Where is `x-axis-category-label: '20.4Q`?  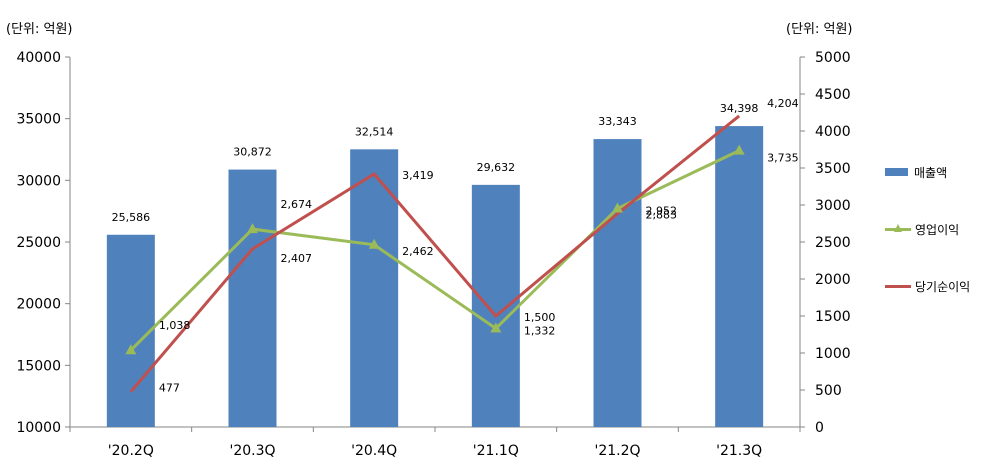
x-axis-category-label: '20.4Q is located at coordinates (374, 451).